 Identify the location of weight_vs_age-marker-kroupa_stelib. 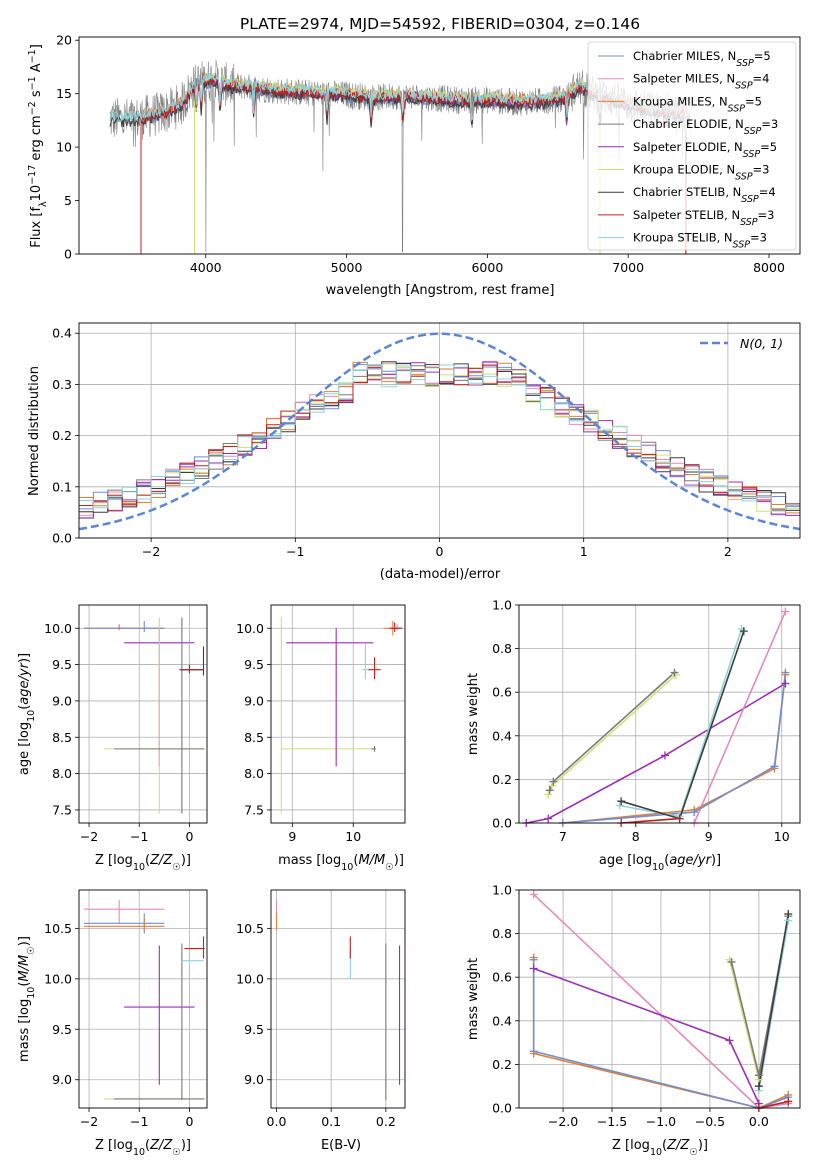
(619, 805).